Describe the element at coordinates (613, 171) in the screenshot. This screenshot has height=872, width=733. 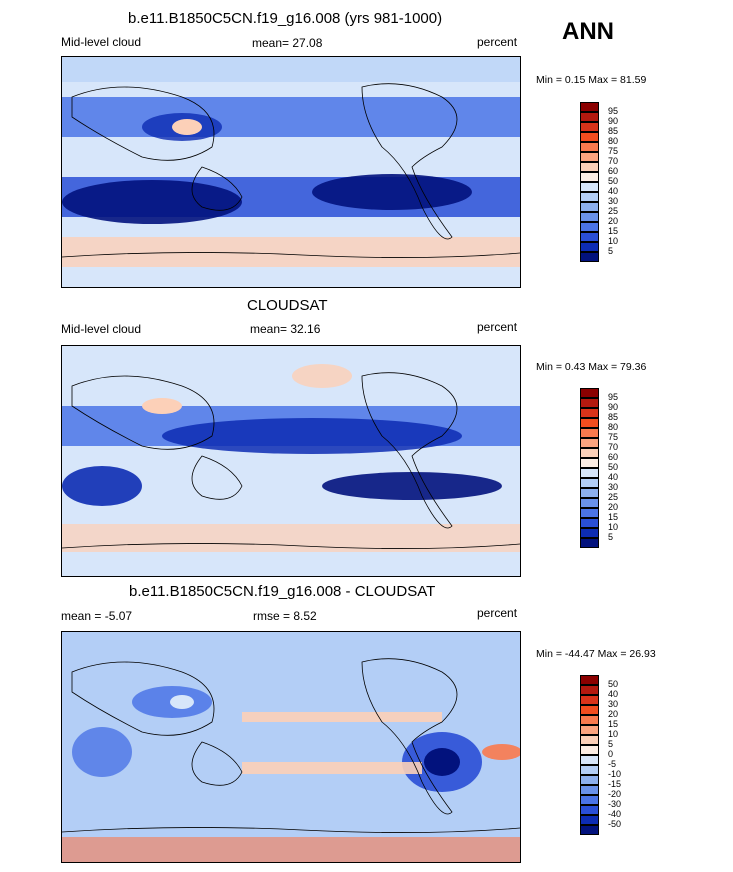
I see `panel-1-colorbar-label: 60` at that location.